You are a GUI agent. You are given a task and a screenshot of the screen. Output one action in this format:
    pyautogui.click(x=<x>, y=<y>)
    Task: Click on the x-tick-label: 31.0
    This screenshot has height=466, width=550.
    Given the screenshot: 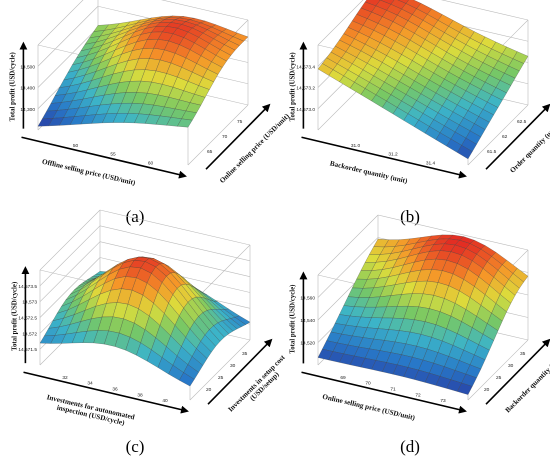 What is the action you would take?
    pyautogui.click(x=356, y=146)
    